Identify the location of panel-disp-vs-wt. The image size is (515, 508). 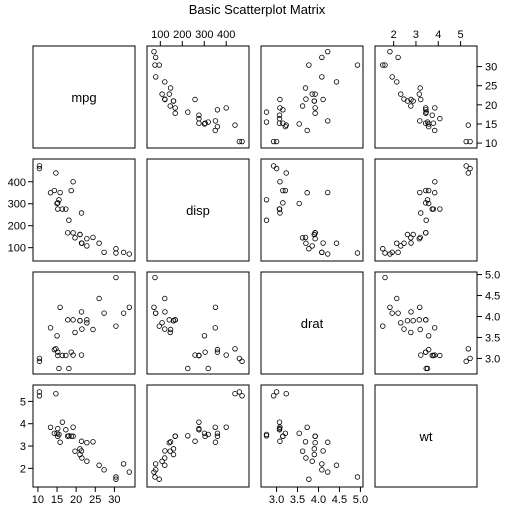
(426, 210).